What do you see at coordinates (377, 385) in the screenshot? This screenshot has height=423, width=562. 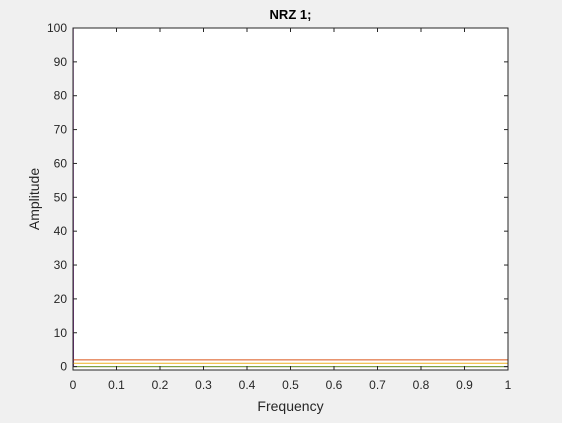 I see `x-tick-label: 0.7` at bounding box center [377, 385].